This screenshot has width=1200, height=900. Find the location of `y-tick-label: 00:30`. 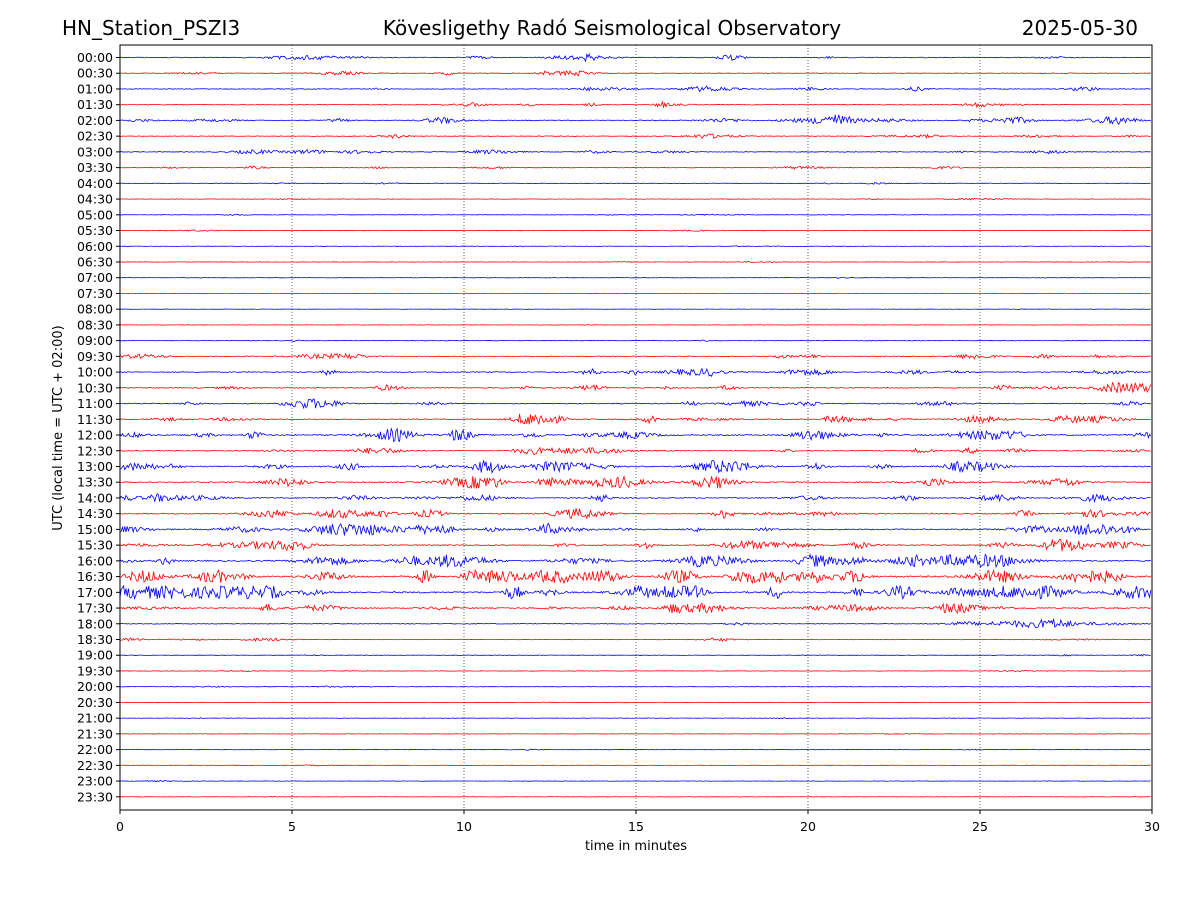

y-tick-label: 00:30 is located at coordinates (95, 73).